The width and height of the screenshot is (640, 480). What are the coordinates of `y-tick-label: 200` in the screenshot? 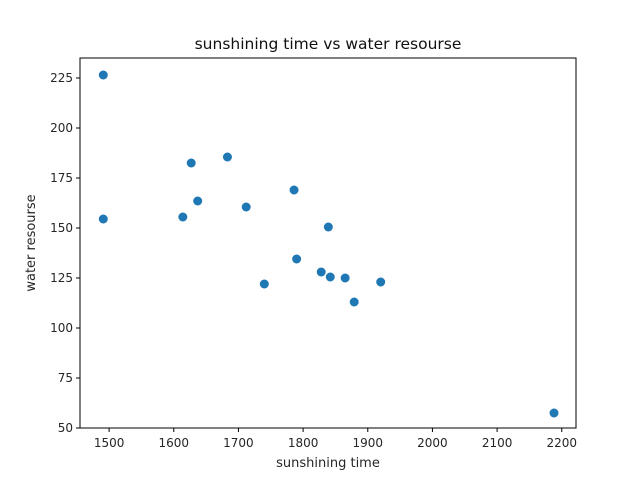 It's located at (61, 128).